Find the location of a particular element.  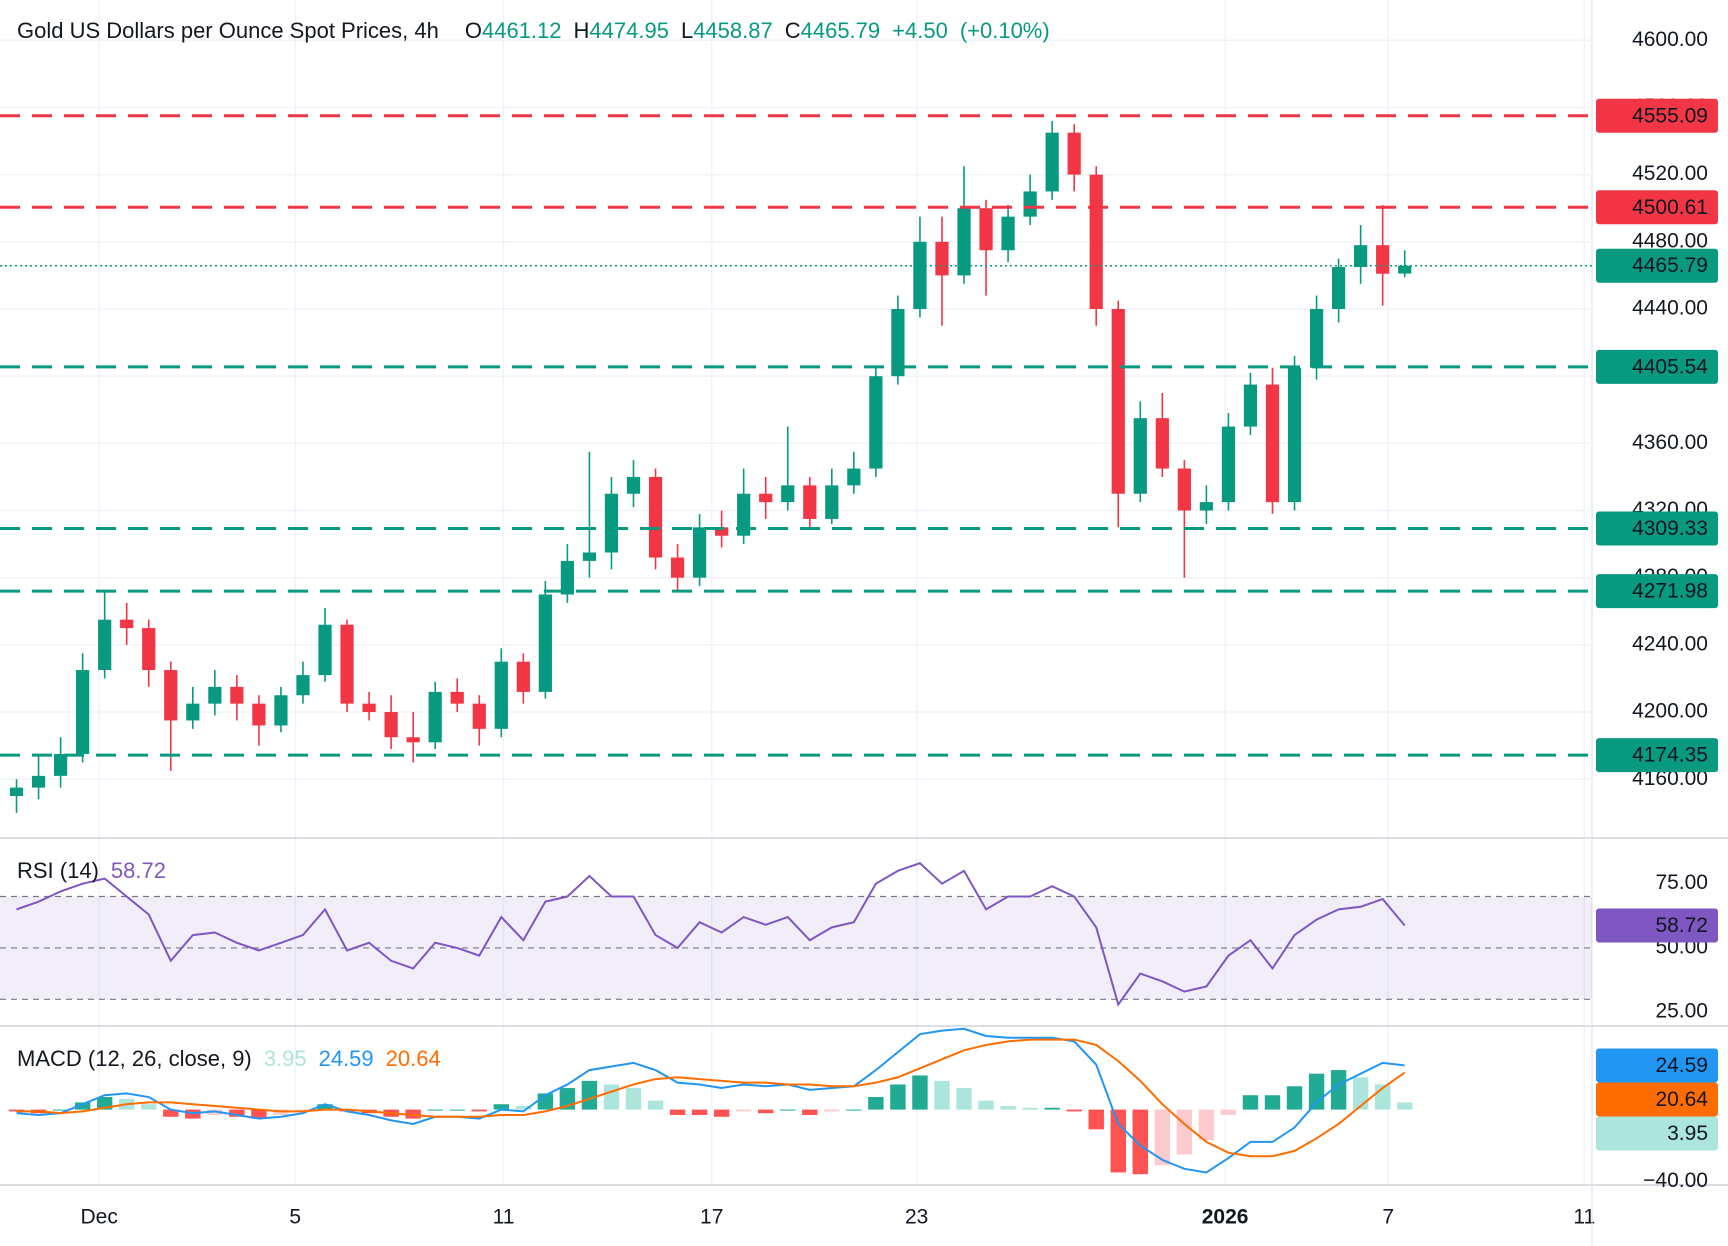

ohlc: H4474.95 is located at coordinates (621, 31).